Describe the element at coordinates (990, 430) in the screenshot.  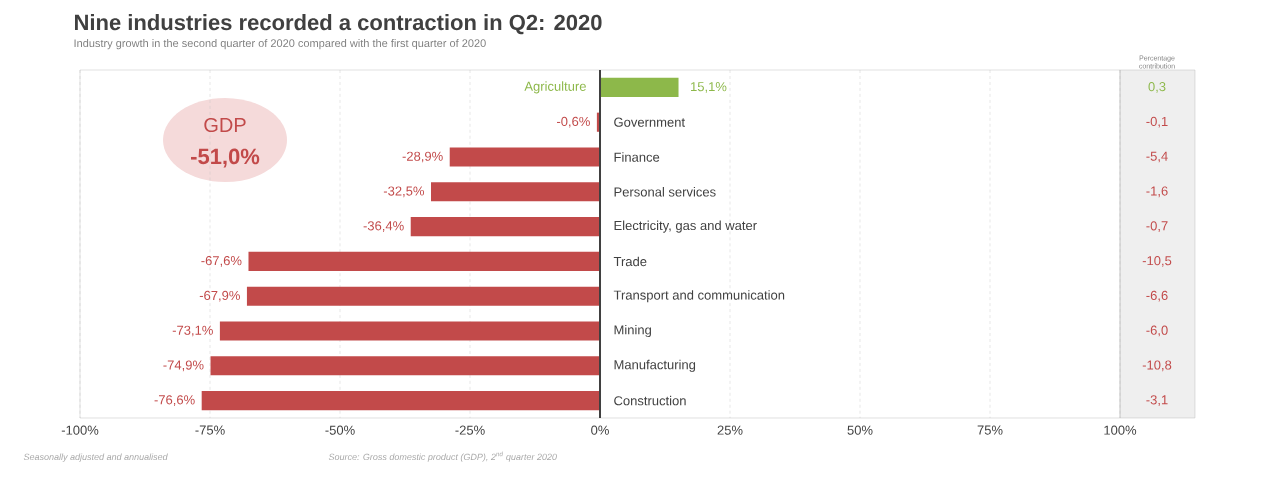
I see `x-tick-label: 75%` at that location.